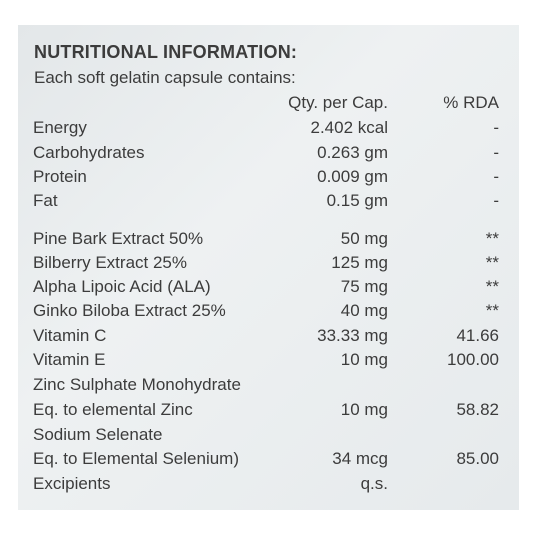 This screenshot has height=535, width=535. Describe the element at coordinates (477, 335) in the screenshot. I see `nutrient-rda: 41.66` at that location.